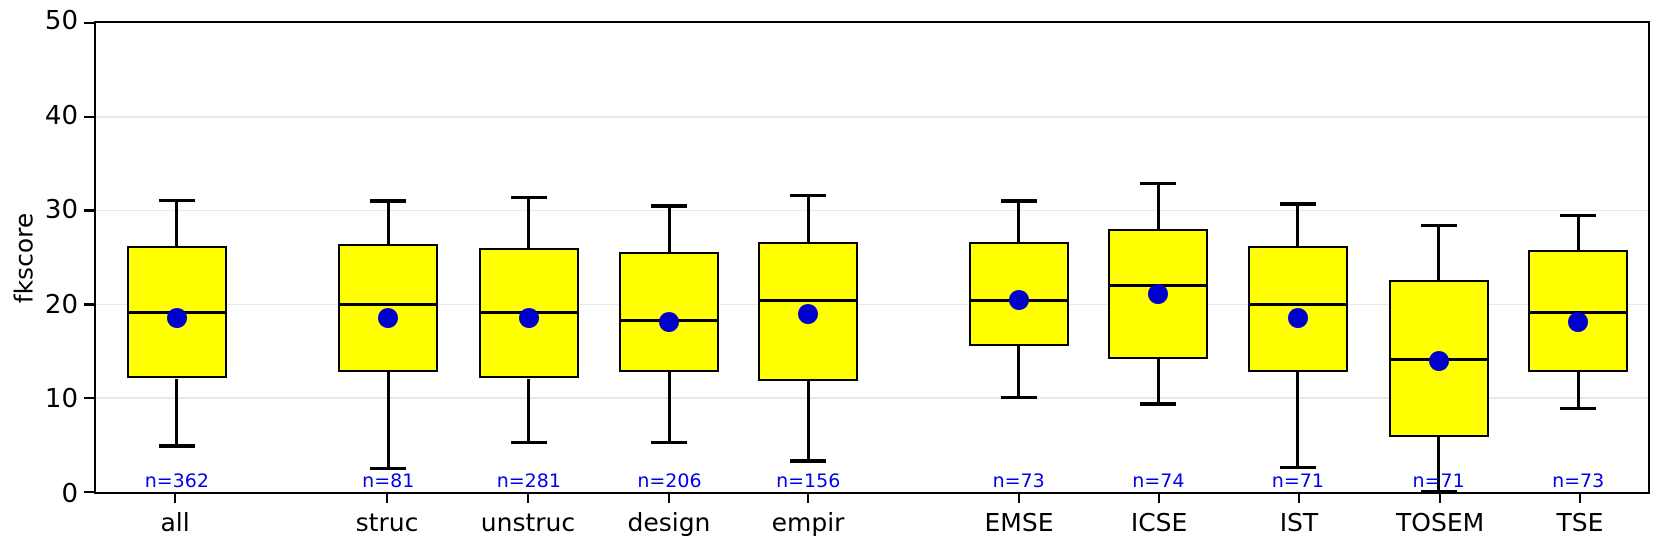 Image resolution: width=1661 pixels, height=554 pixels. I want to click on gridline-y10, so click(872, 398).